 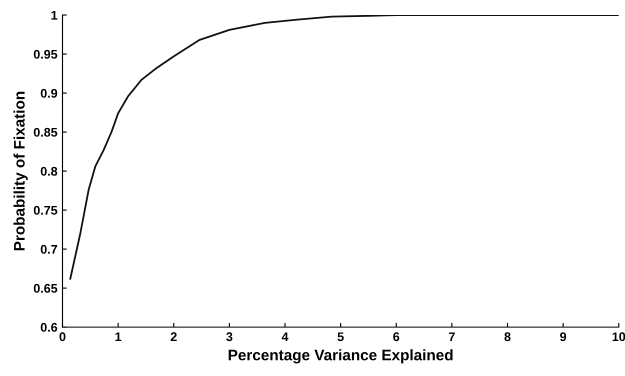 I want to click on x-tick-label: 1, so click(x=118, y=337).